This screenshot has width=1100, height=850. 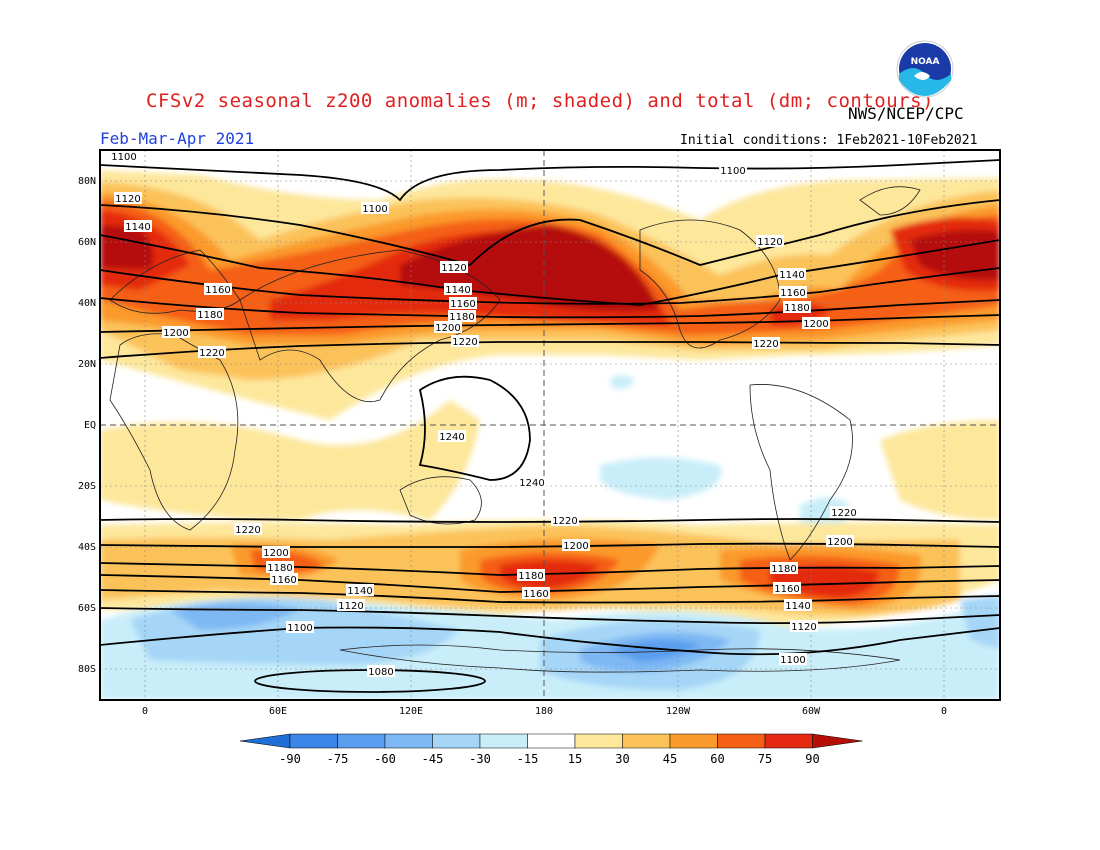 I want to click on contour-1120-north, so click(x=550, y=233).